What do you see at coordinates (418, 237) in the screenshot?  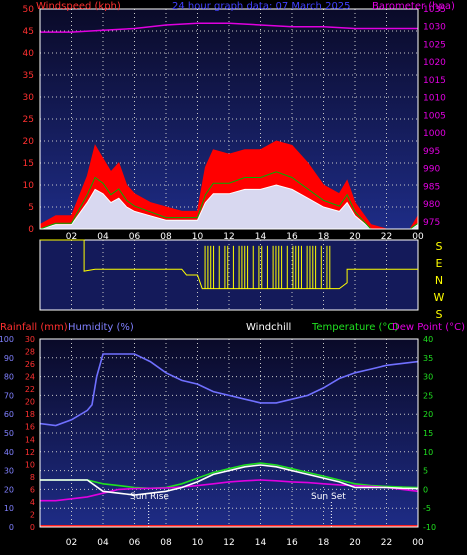 I see `wind-x-tick-label: 00` at bounding box center [418, 237].